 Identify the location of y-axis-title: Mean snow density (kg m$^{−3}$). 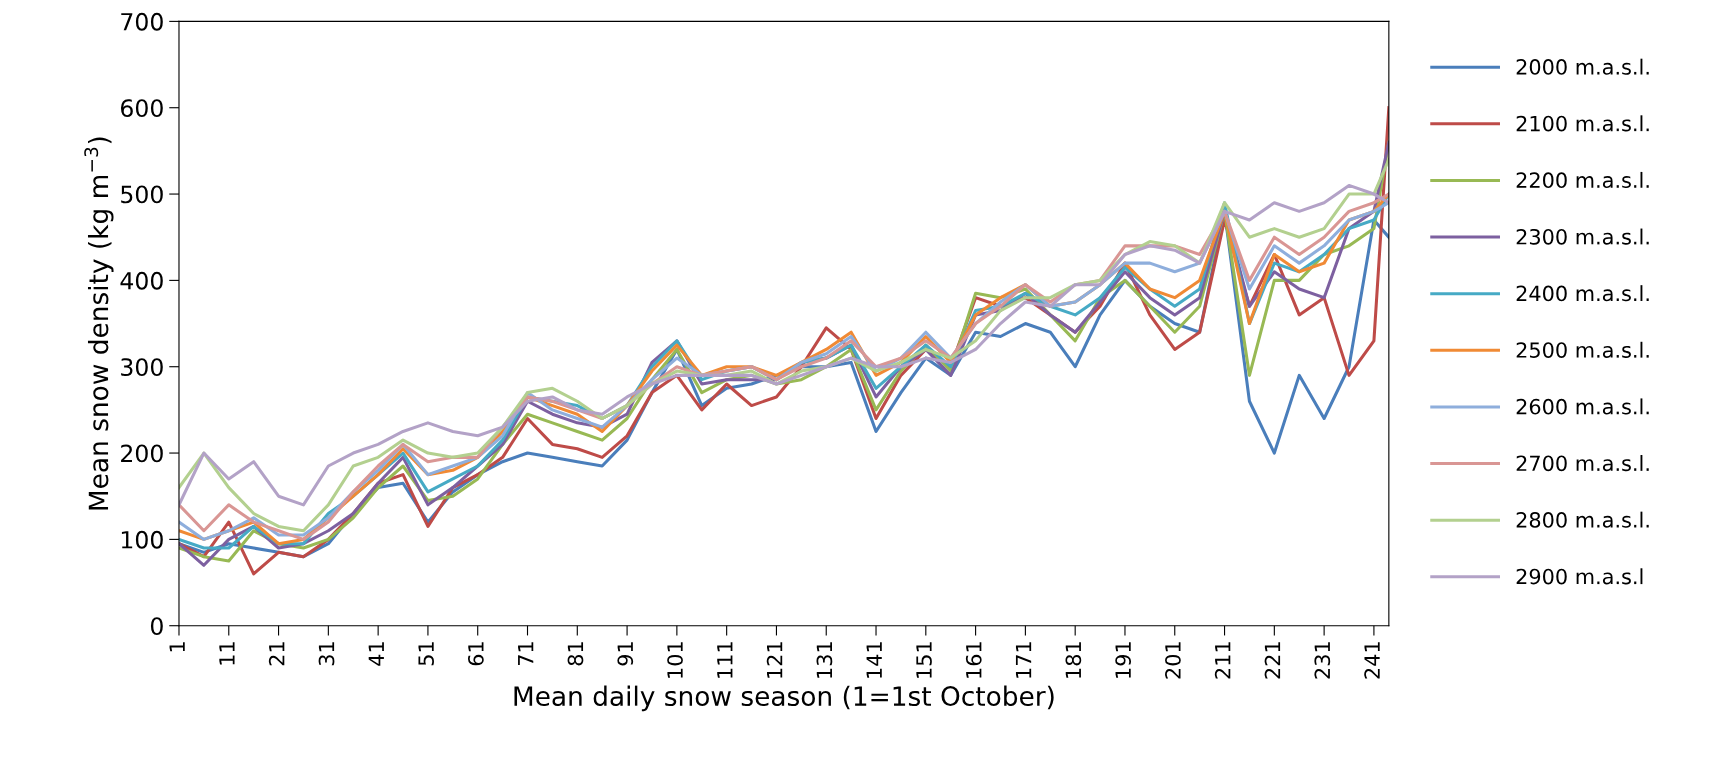
(99, 323).